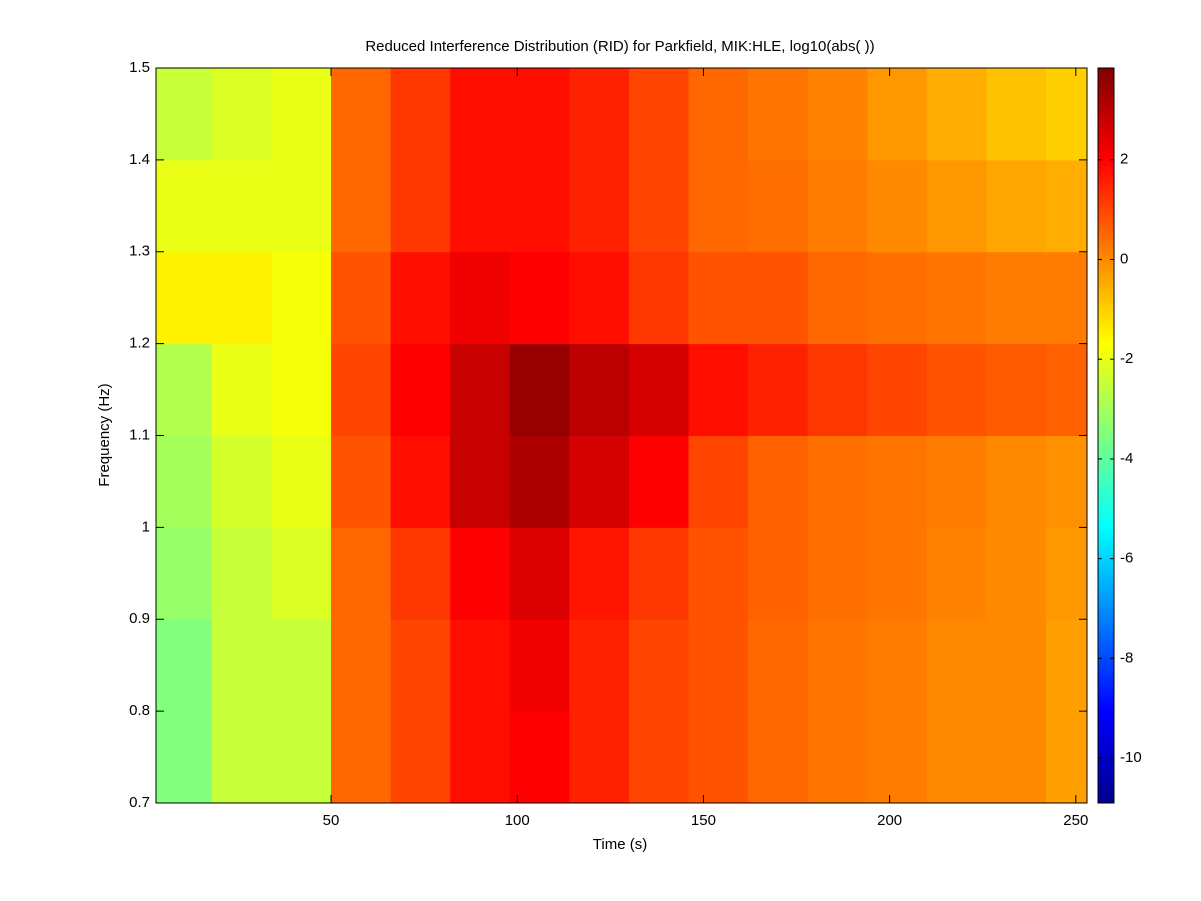 This screenshot has height=901, width=1201. I want to click on y-tick-label: 0.7, so click(139, 802).